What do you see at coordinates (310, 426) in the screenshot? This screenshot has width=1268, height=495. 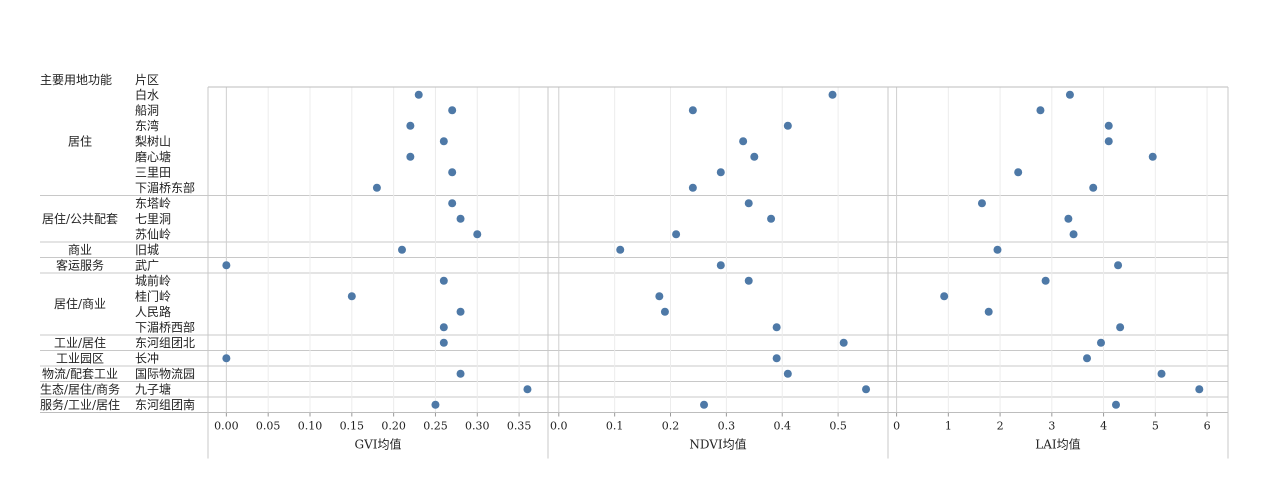 I see `tick-label: 0.10` at bounding box center [310, 426].